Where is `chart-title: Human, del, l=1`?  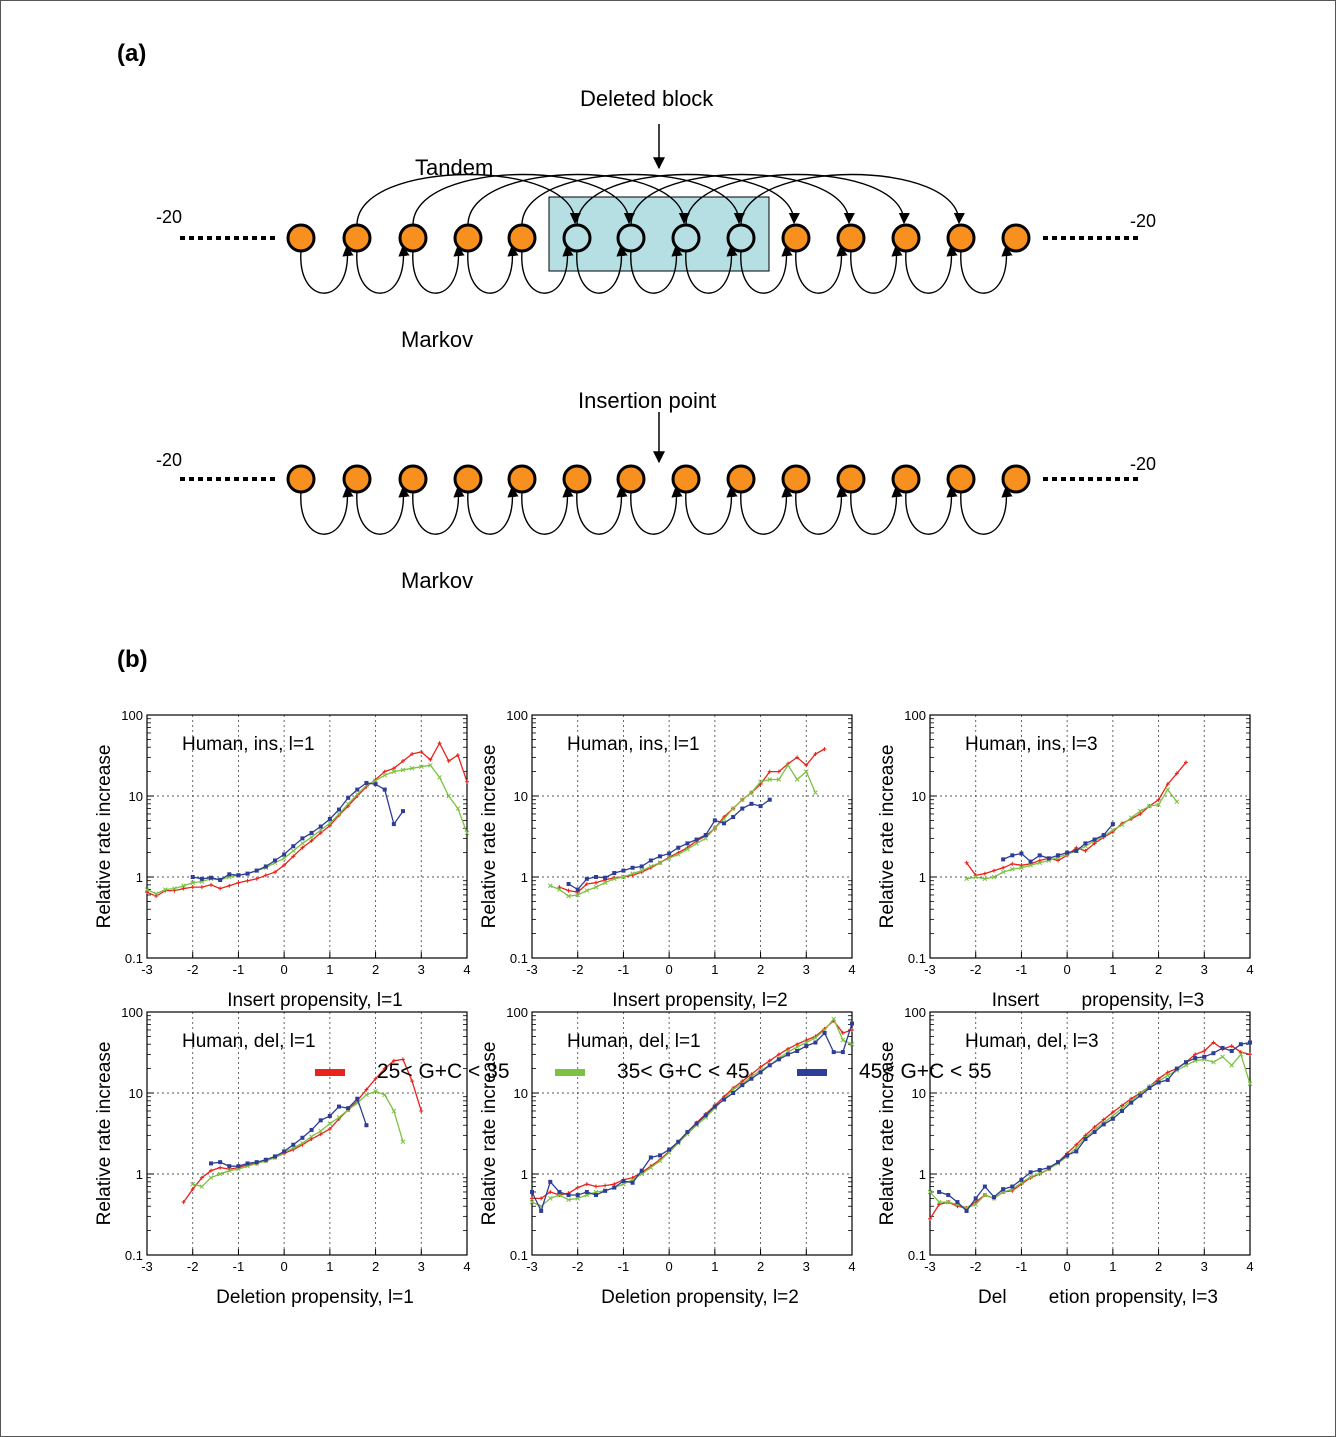 chart-title: Human, del, l=1 is located at coordinates (249, 1041).